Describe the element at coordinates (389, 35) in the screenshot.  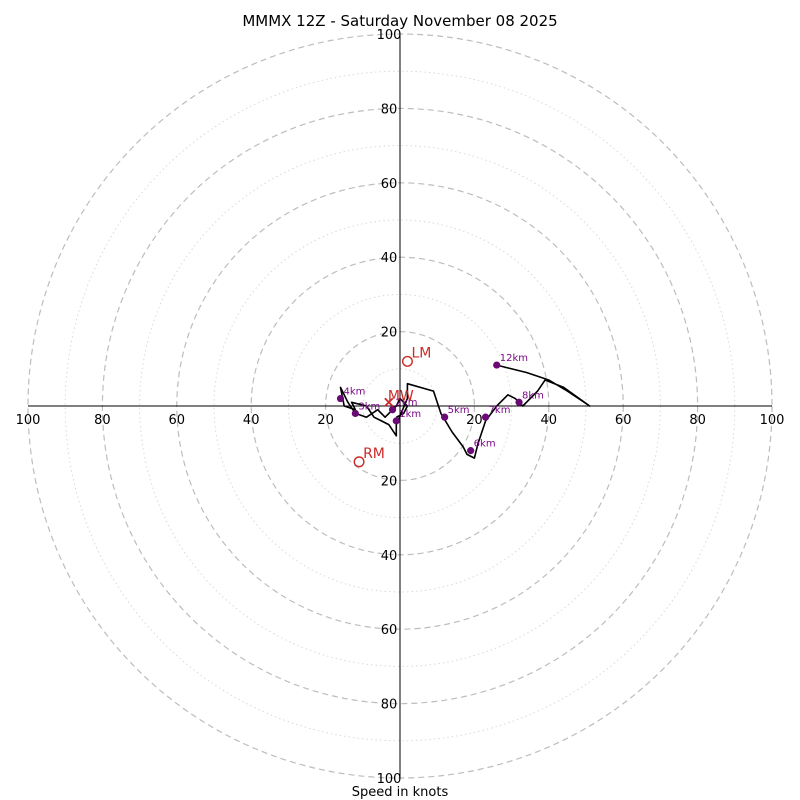
I see `tick-up-100: 100` at that location.